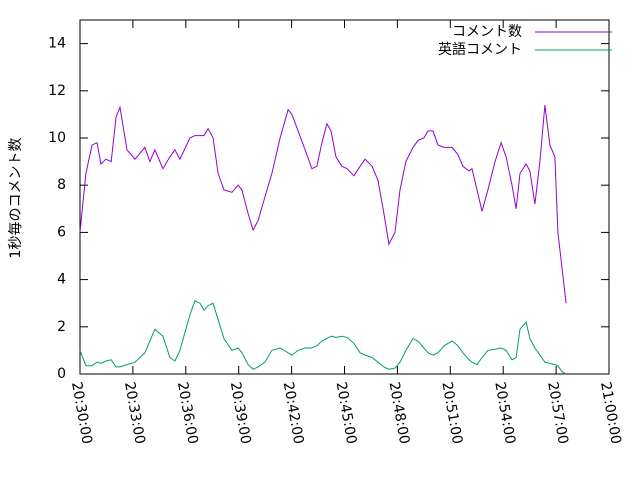 The image size is (640, 480). I want to click on y-axis-label: 1秒毎のコメント数, so click(16, 198).